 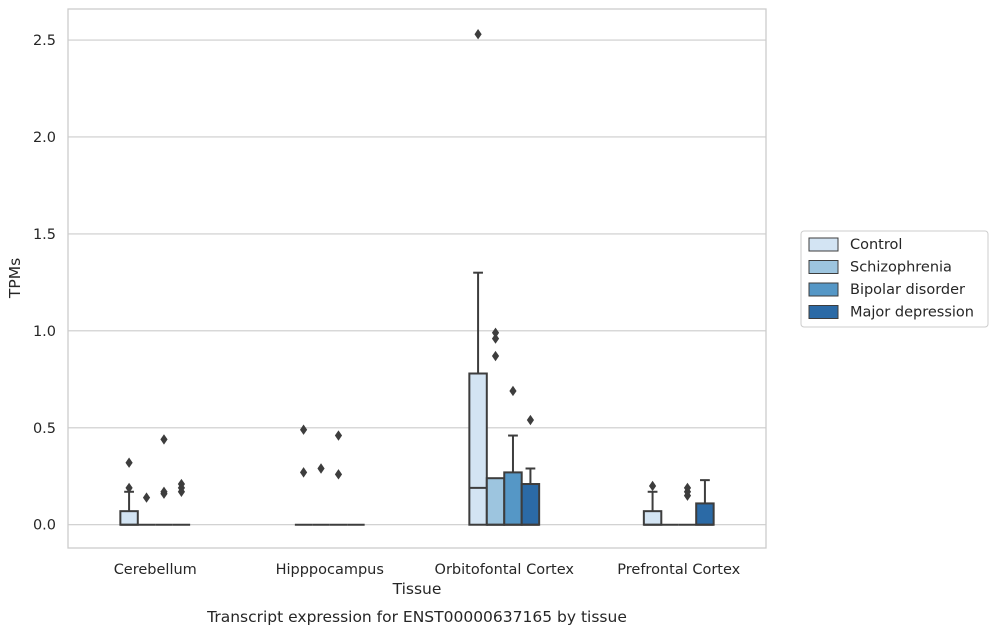 What do you see at coordinates (44, 41) in the screenshot?
I see `y-tick-label: 2.5` at bounding box center [44, 41].